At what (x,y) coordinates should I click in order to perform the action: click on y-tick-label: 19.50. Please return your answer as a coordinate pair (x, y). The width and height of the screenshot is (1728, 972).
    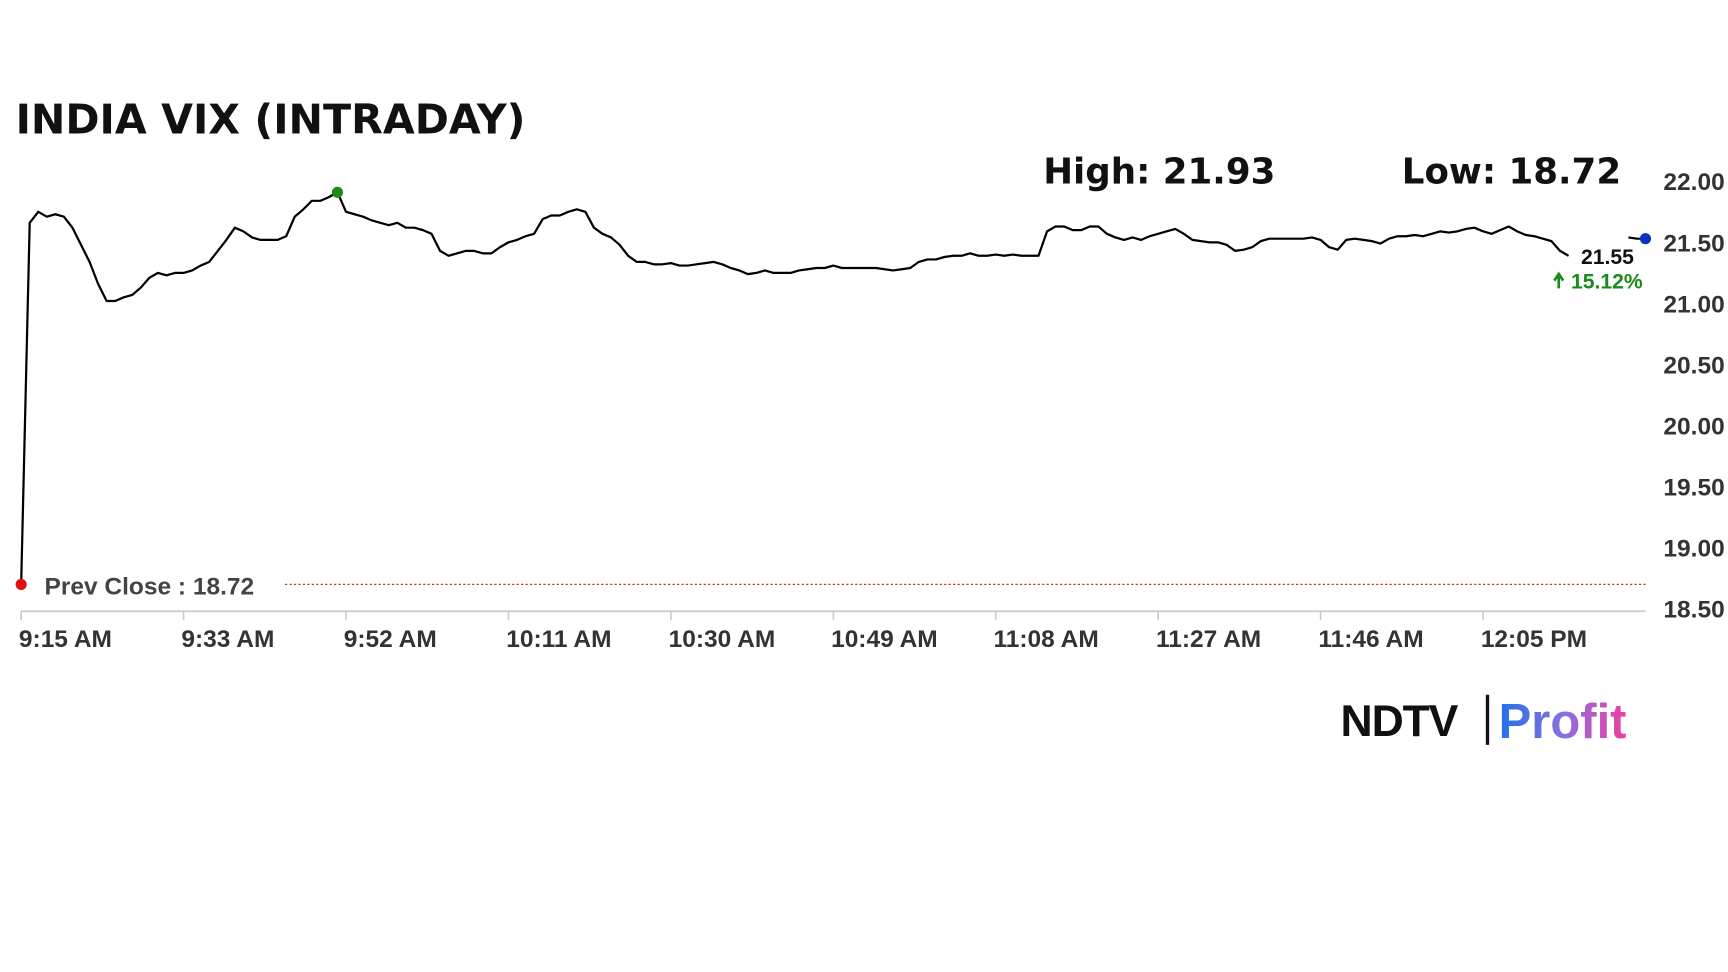
    Looking at the image, I should click on (1693, 488).